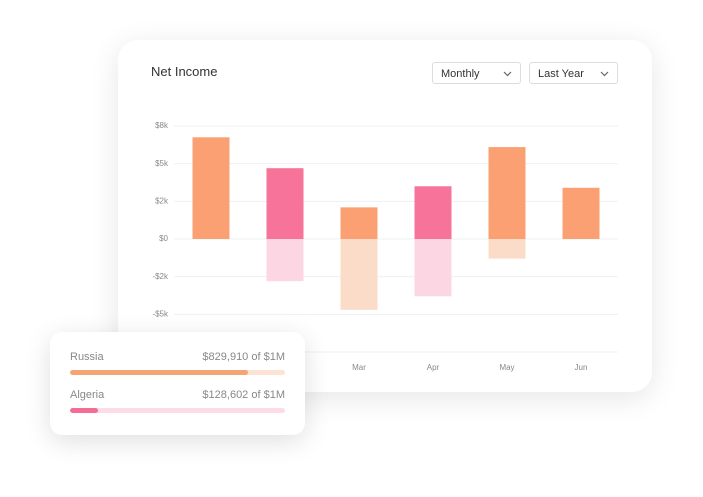 The image size is (703, 497). Describe the element at coordinates (243, 395) in the screenshot. I see `amount-label: $128,602 of $1M` at that location.